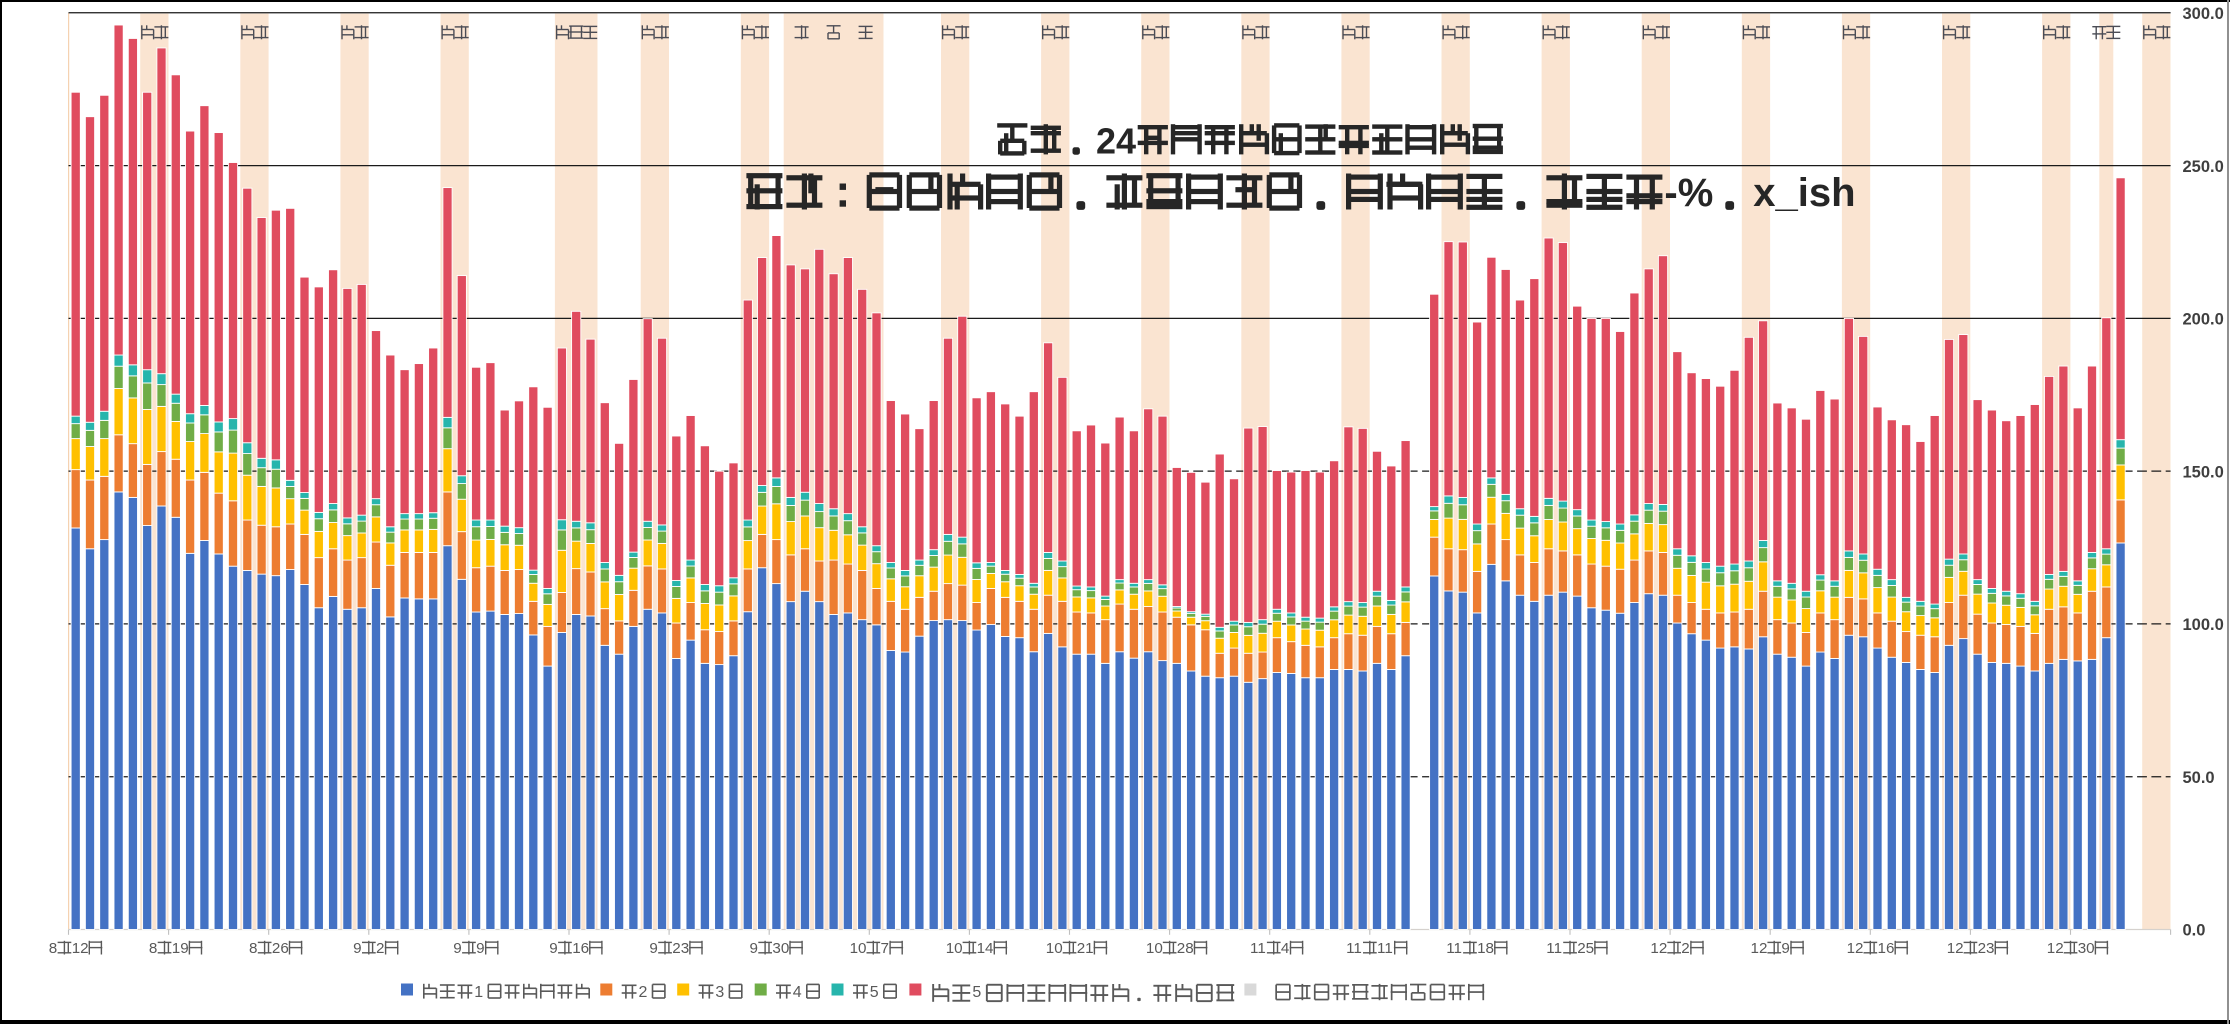 The image size is (2230, 1029). I want to click on svg-text: 0.0, so click(2194, 931).